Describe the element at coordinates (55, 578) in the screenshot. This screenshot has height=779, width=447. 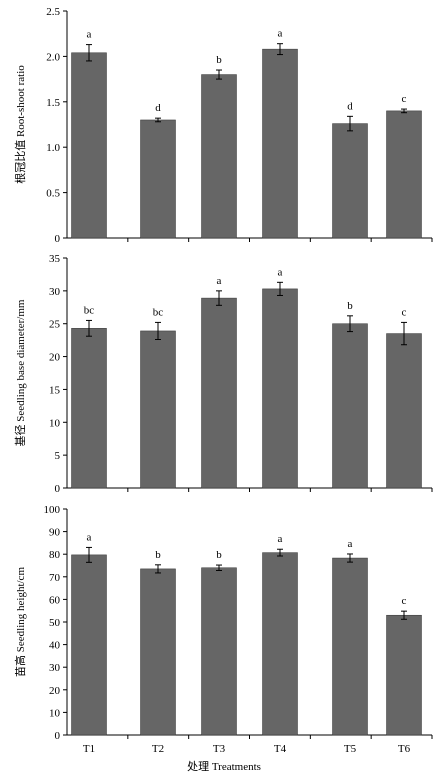
I see `y-tick-label: 70` at that location.